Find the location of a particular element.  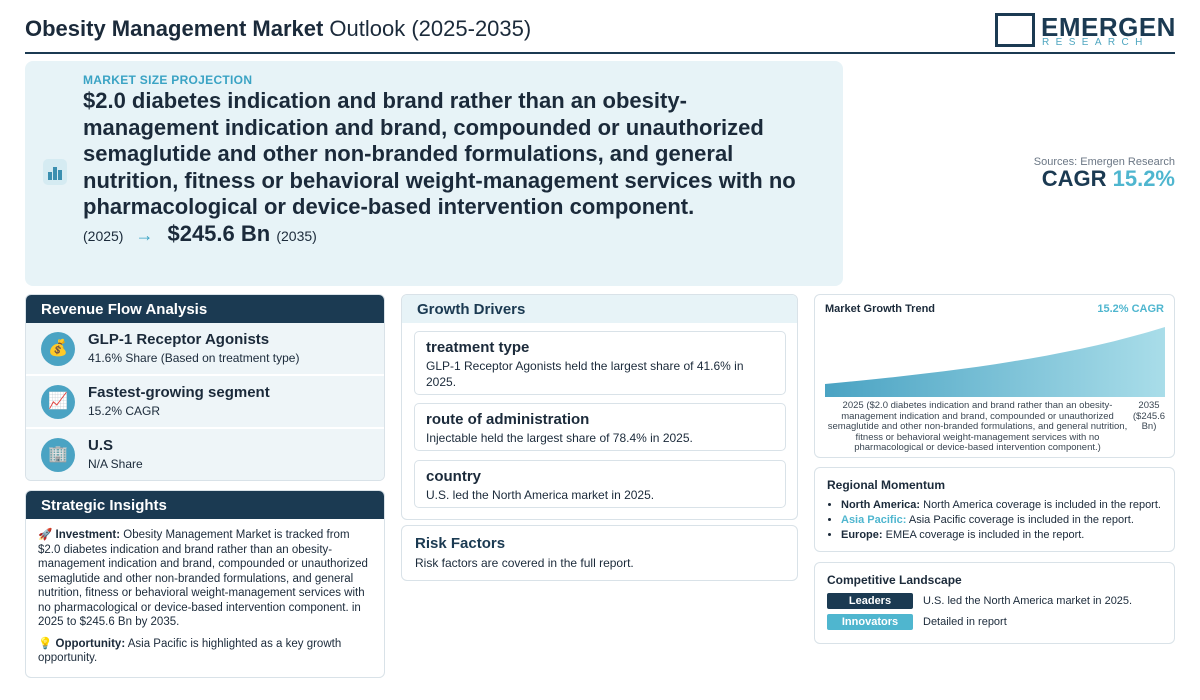

growth-area-chart is located at coordinates (995, 362).